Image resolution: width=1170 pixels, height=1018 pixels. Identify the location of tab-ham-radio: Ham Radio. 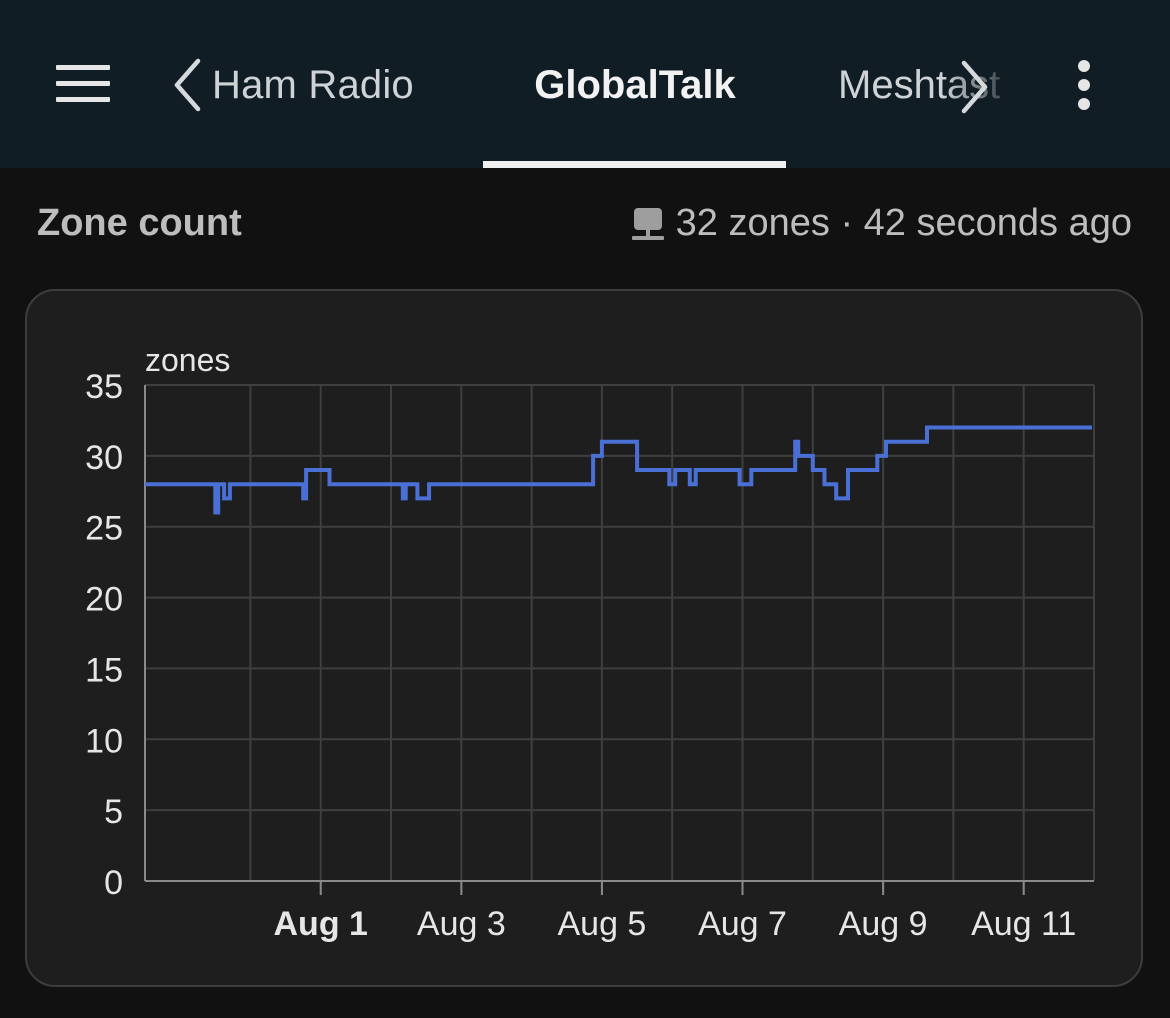
(293, 85).